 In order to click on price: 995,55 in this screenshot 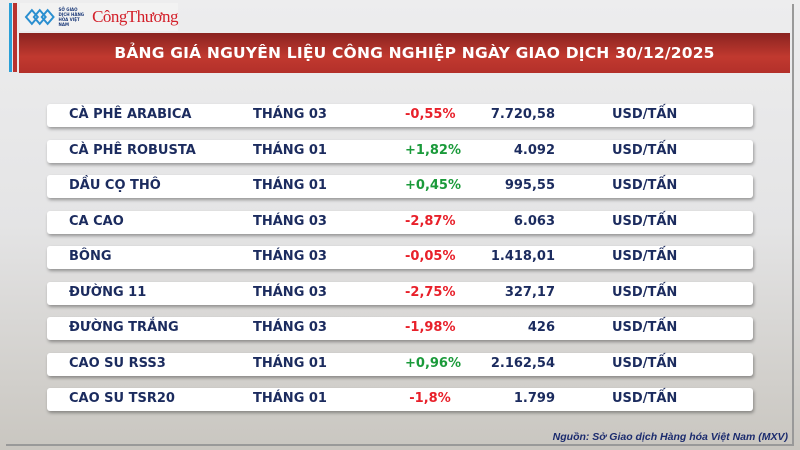, I will do `click(529, 185)`.